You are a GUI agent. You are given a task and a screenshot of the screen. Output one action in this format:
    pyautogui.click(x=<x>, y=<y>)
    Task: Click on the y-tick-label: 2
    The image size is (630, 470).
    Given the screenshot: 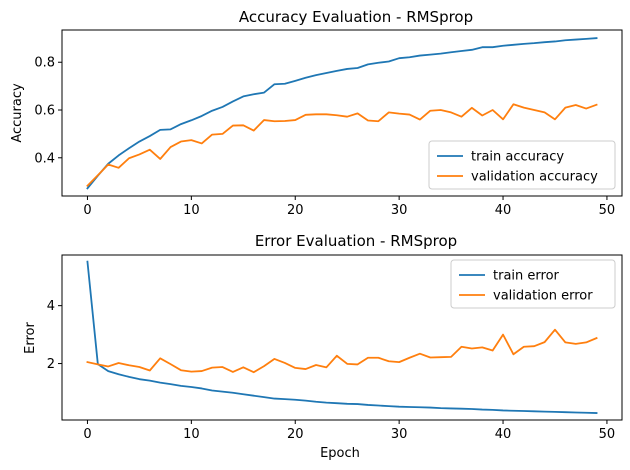 What is the action you would take?
    pyautogui.click(x=51, y=364)
    